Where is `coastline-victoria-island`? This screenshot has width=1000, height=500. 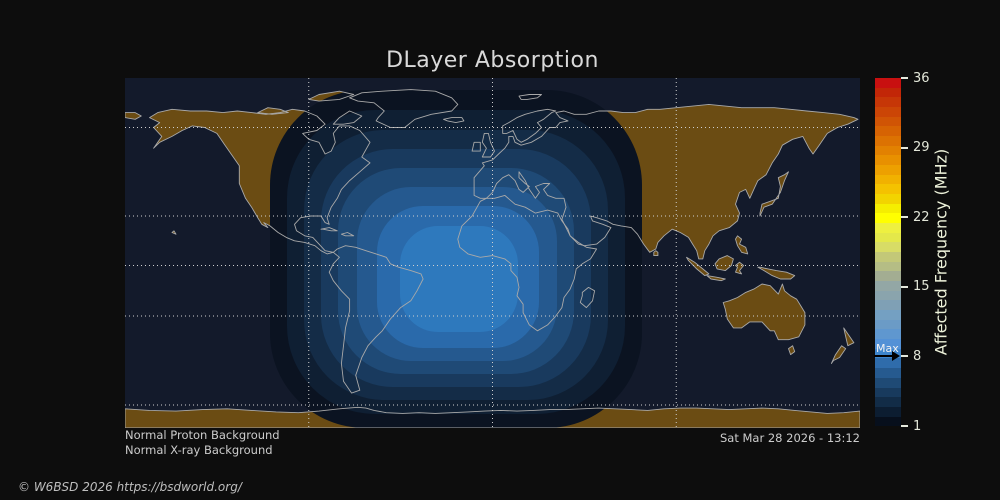 coastline-victoria-island is located at coordinates (273, 111).